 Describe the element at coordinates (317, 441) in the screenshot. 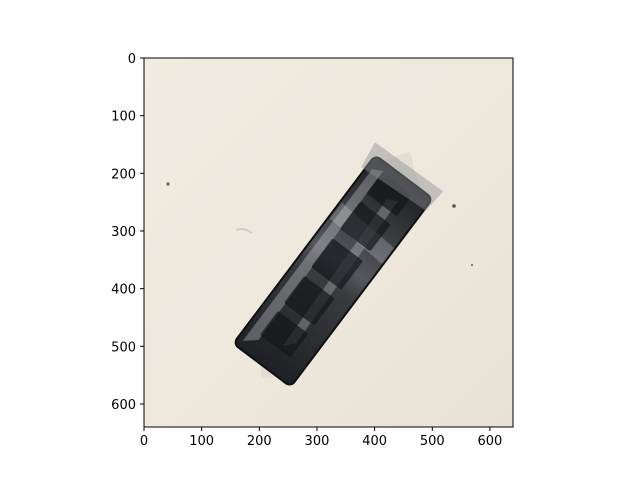

I see `x-tick-label: 300` at that location.